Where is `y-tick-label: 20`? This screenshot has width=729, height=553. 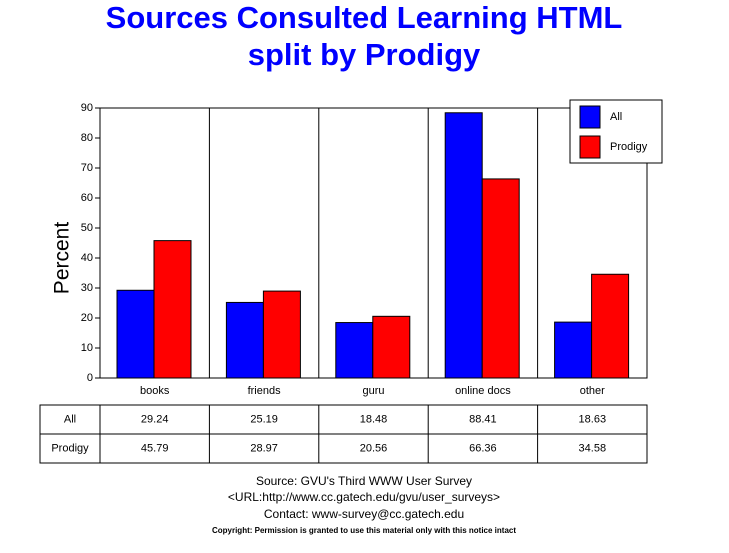
y-tick-label: 20 is located at coordinates (87, 318).